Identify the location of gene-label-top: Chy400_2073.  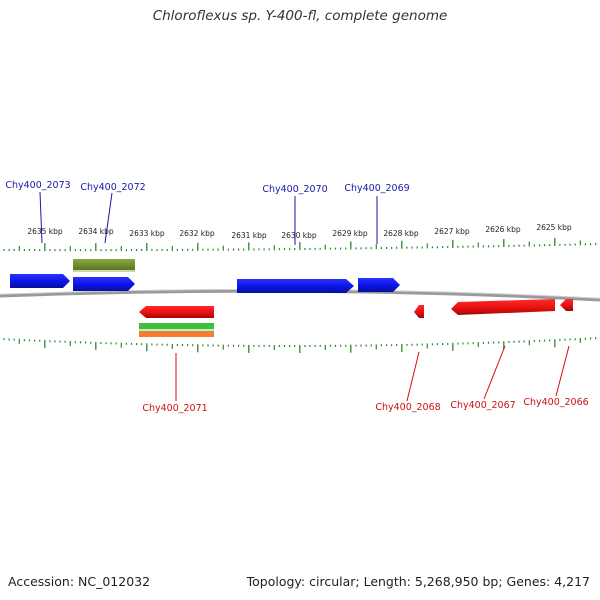
(37, 185).